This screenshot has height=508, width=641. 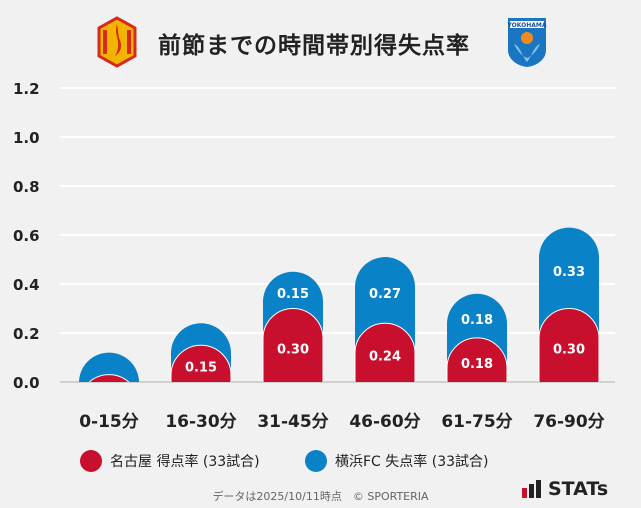 What do you see at coordinates (316, 461) in the screenshot?
I see `legend-swatch-blue` at bounding box center [316, 461].